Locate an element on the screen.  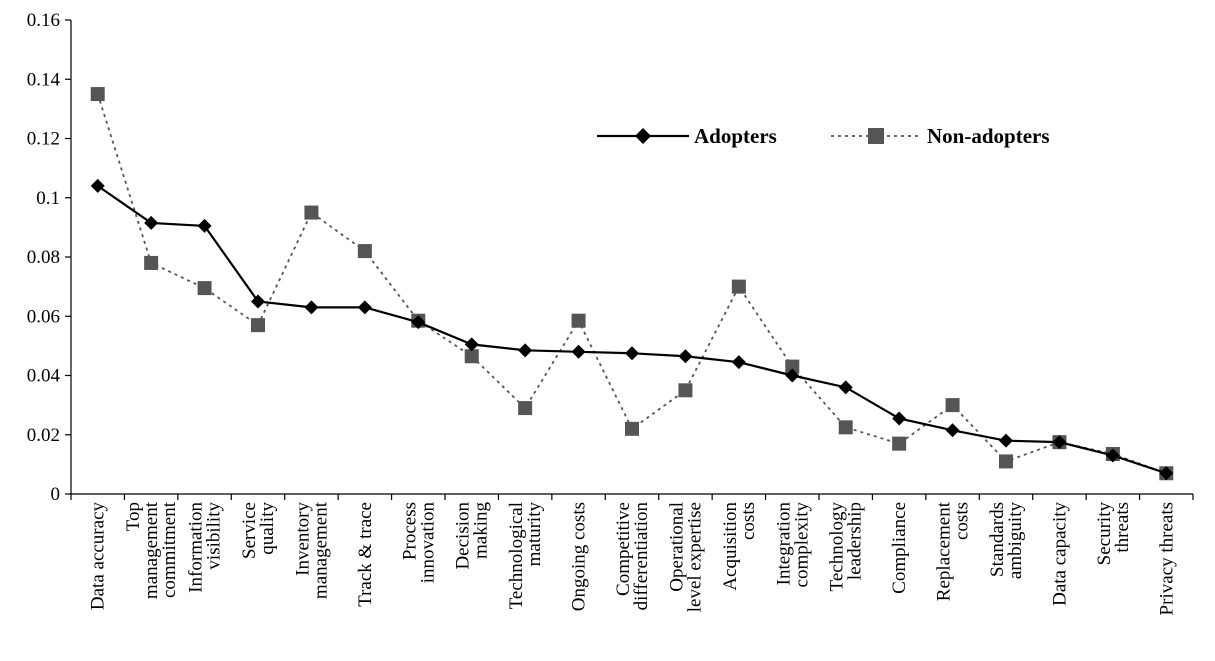
x-tick-label: Informationvisibility is located at coordinates (205, 547).